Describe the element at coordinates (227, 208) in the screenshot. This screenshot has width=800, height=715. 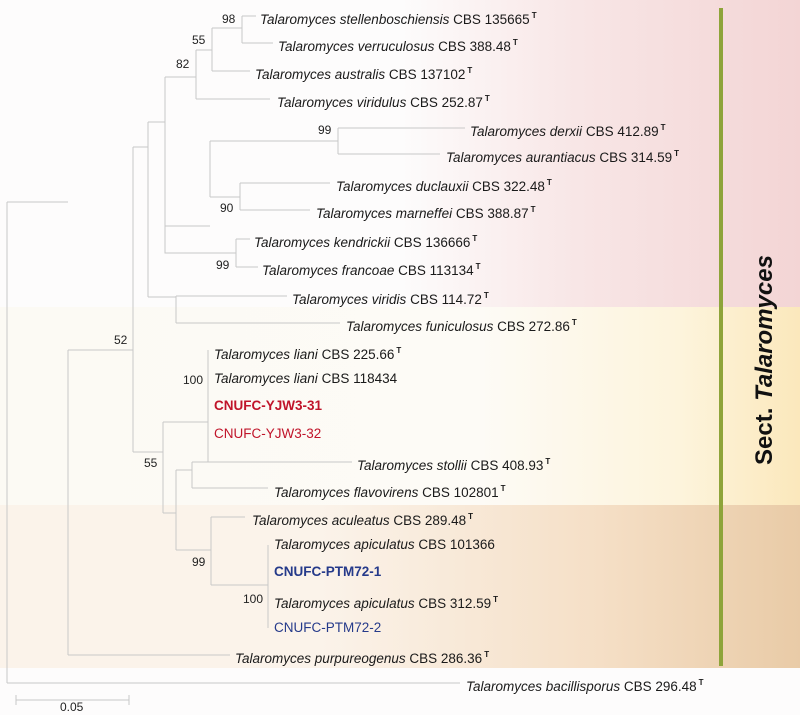
I see `bootstrap-value: 90` at that location.